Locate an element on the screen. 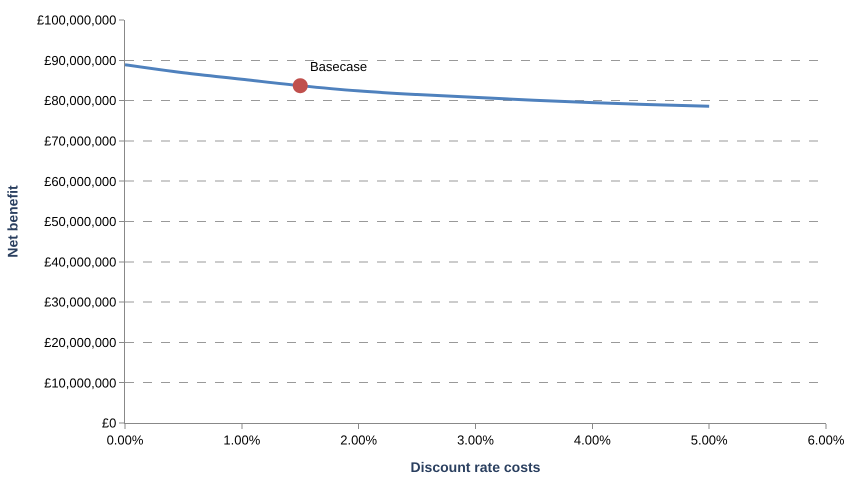 The width and height of the screenshot is (866, 484). x-tick-label: 0.00% is located at coordinates (125, 440).